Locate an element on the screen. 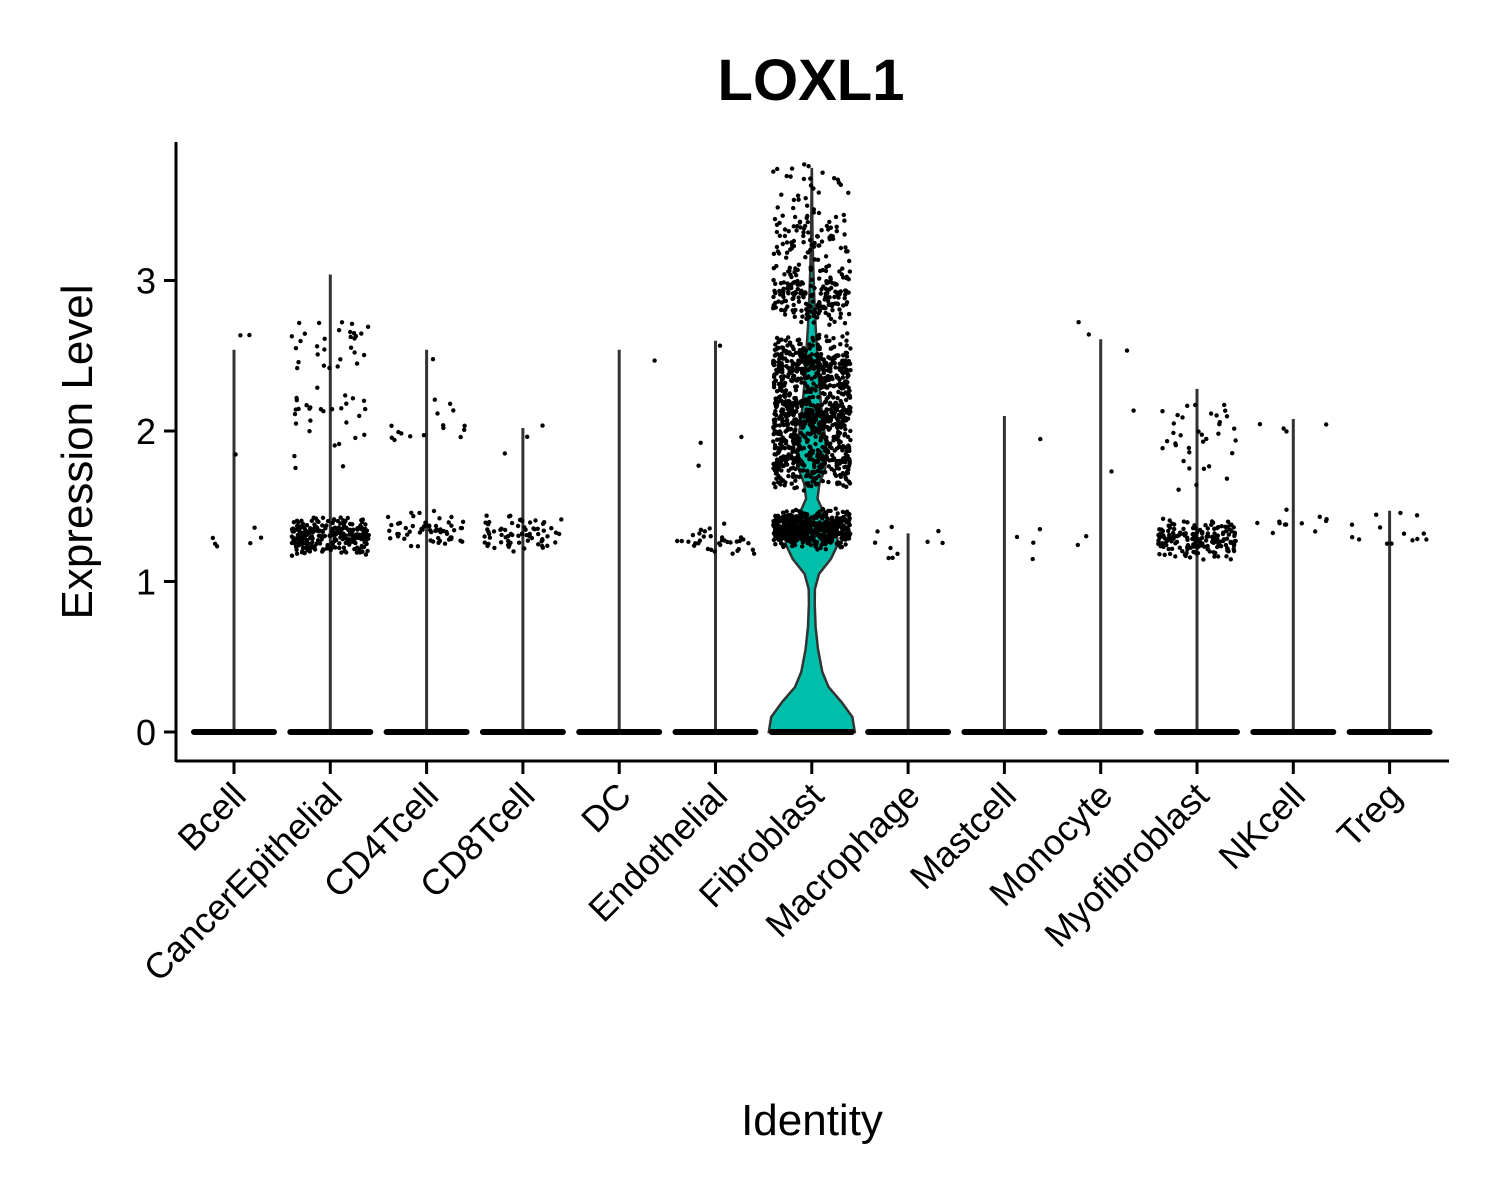 The height and width of the screenshot is (1200, 1500). x-tick-label: Treg is located at coordinates (1369, 815).